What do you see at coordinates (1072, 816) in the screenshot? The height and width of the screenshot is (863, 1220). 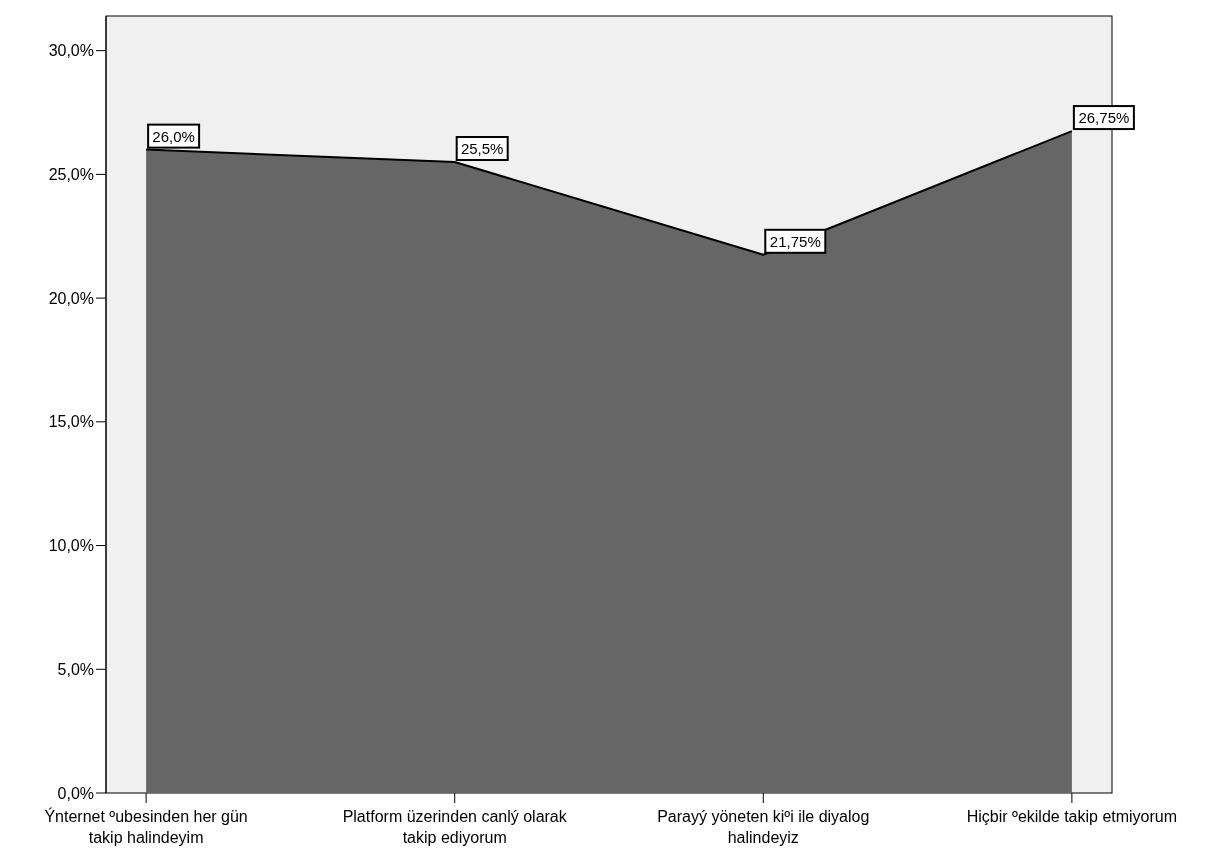 I see `x-tick-label: Hiçbir ºekilde takip etmiyorum` at bounding box center [1072, 816].